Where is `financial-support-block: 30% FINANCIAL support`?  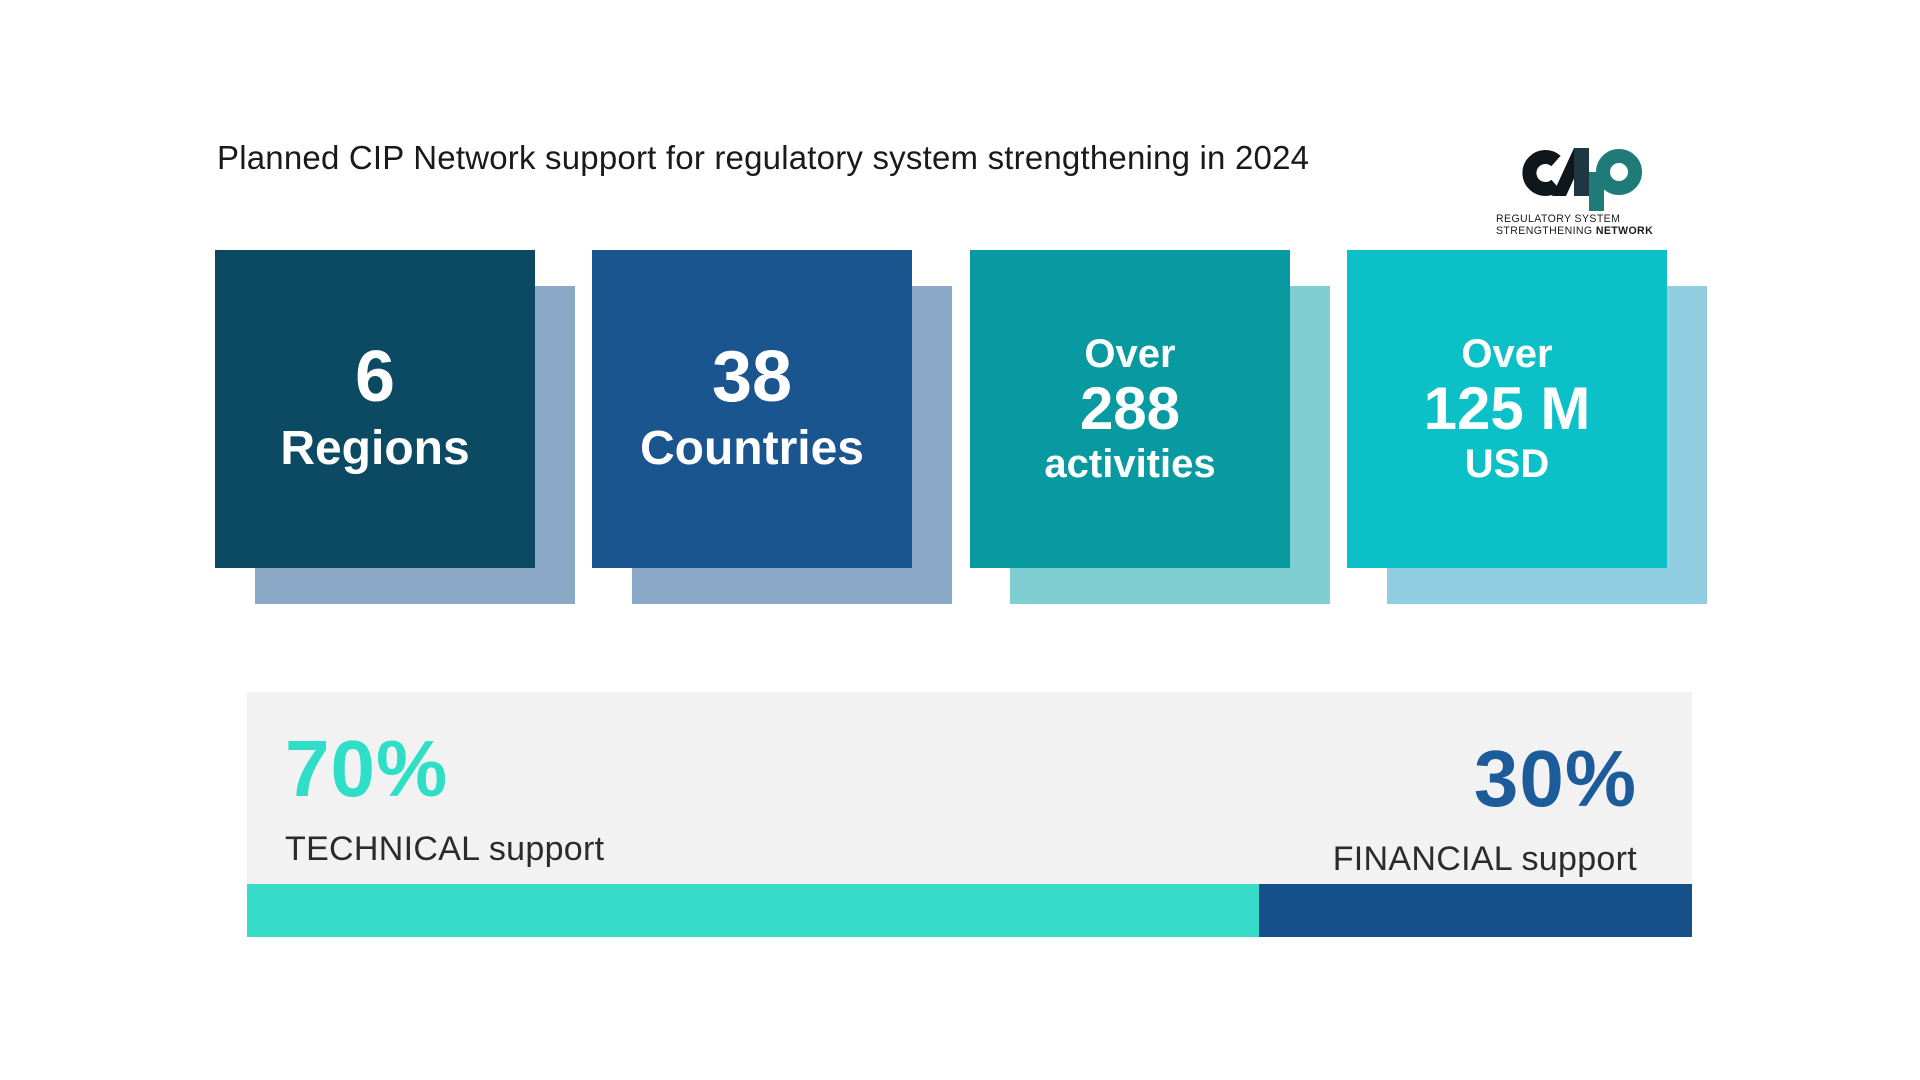 financial-support-block: 30% FINANCIAL support is located at coordinates (1484, 806).